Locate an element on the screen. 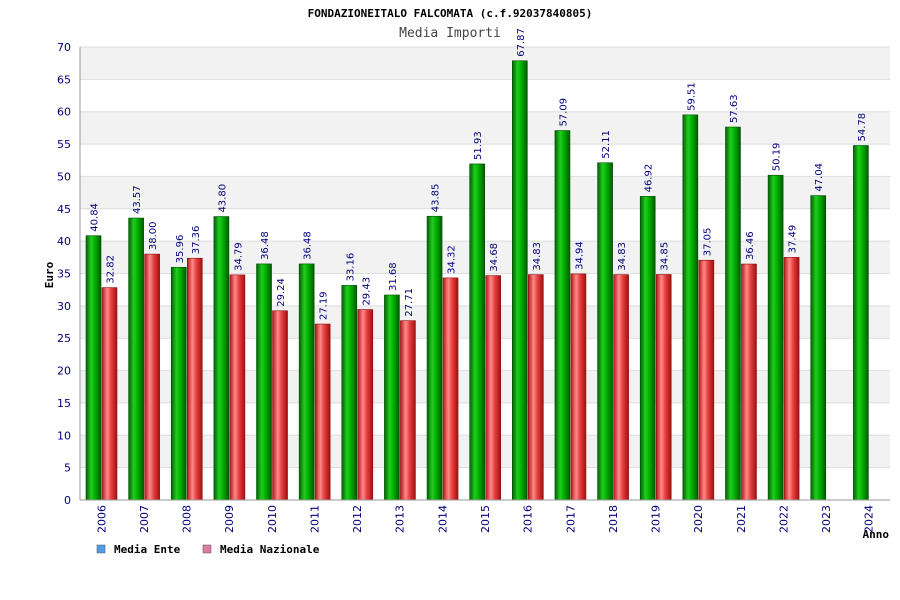  y-tick-label: 5 is located at coordinates (67, 468).